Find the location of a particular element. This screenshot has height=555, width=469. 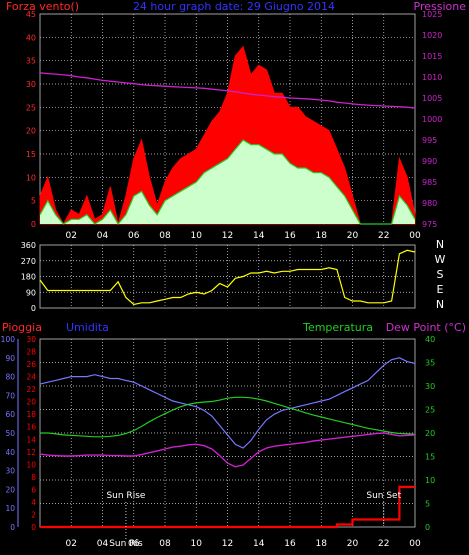

weather-x-ticks: 02 04 06 08 10 12 14 16 18 20 22 00 is located at coordinates (243, 544).